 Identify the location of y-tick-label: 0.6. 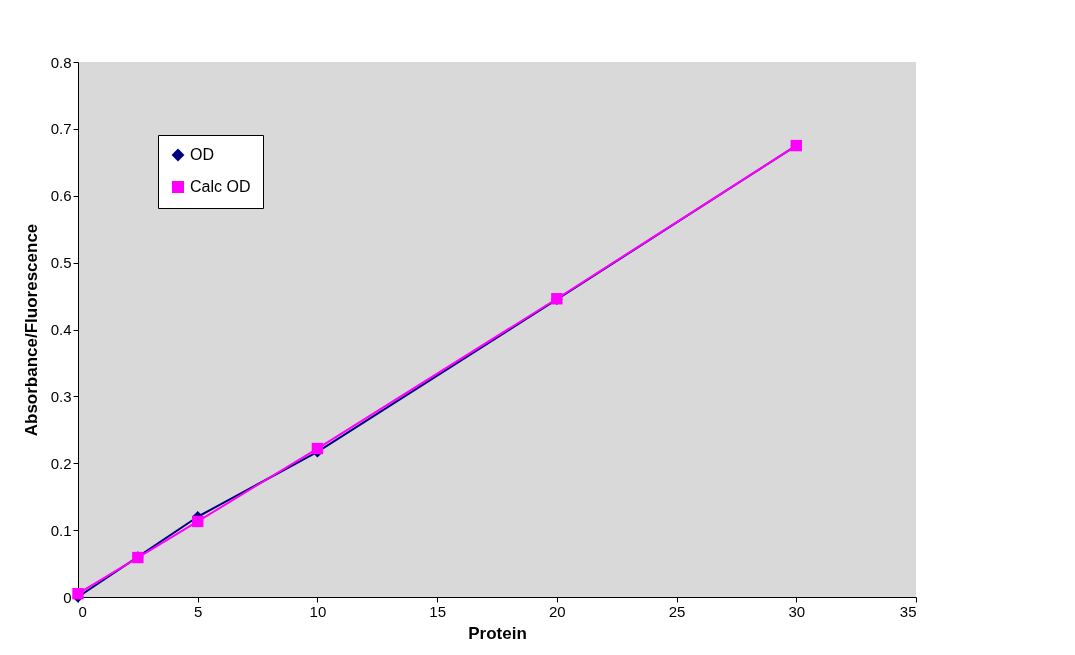
(61, 196).